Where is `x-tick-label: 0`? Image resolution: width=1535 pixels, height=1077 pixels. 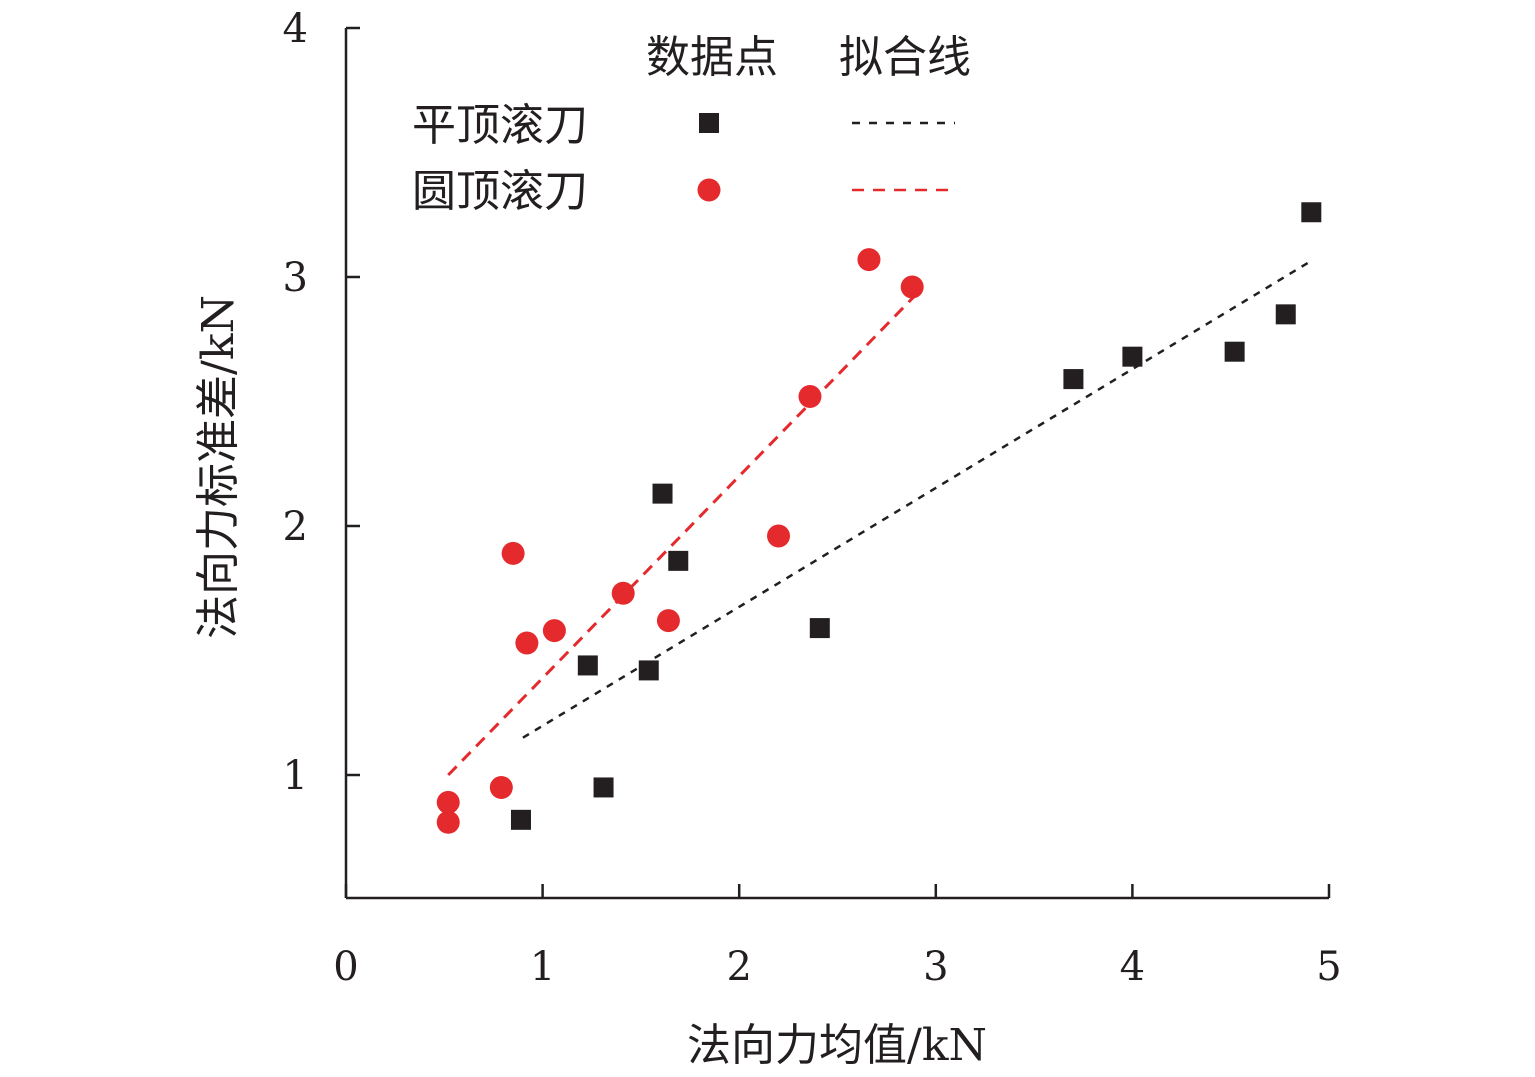 x-tick-label: 0 is located at coordinates (345, 967).